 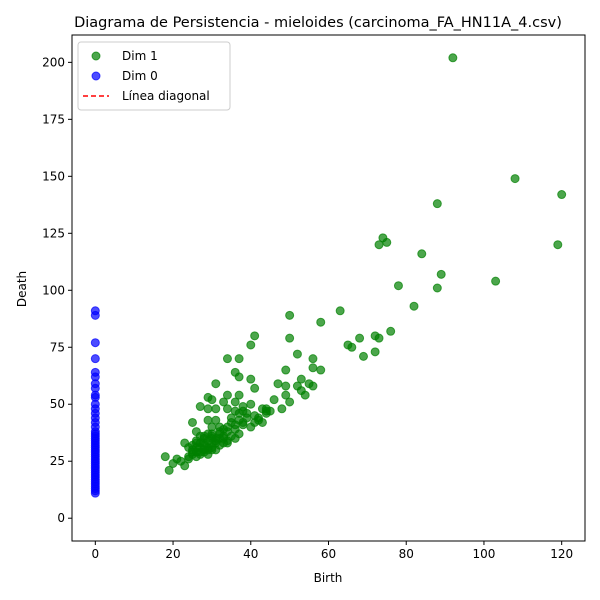 I want to click on y-tick-label: 50, so click(x=57, y=404).